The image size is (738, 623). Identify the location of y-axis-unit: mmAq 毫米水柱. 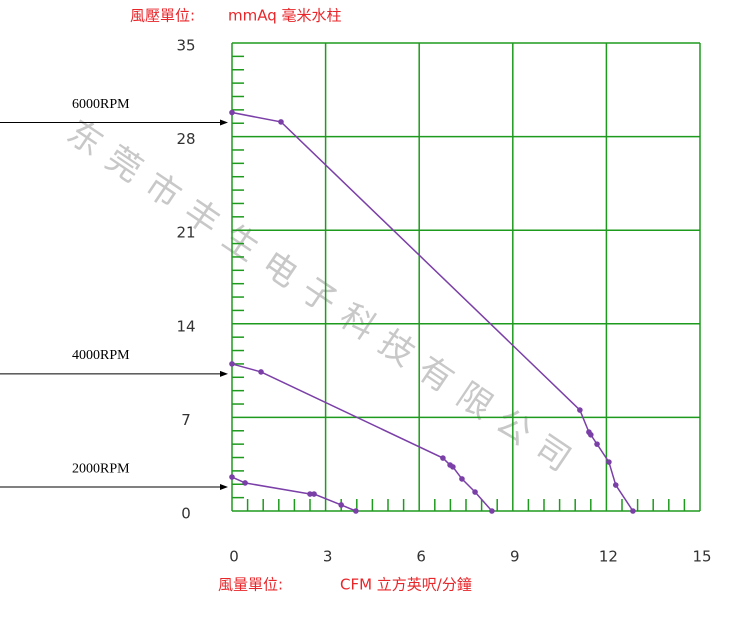
(285, 16).